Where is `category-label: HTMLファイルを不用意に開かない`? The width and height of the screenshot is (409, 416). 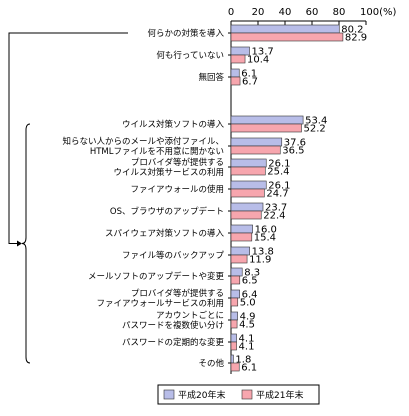
category-label: HTMLファイルを不用意に開かない is located at coordinates (157, 151).